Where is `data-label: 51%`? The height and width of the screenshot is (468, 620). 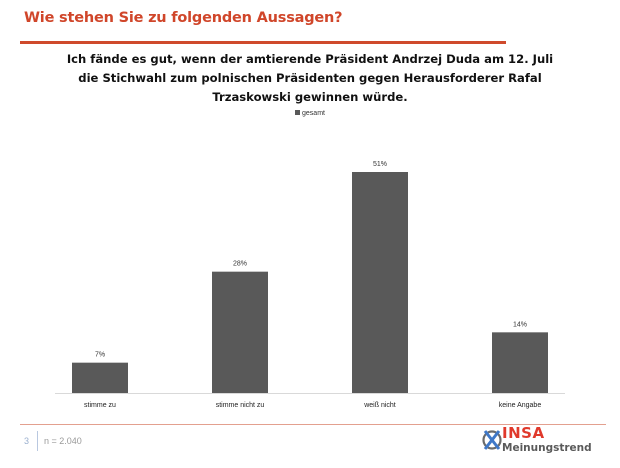 data-label: 51% is located at coordinates (380, 164).